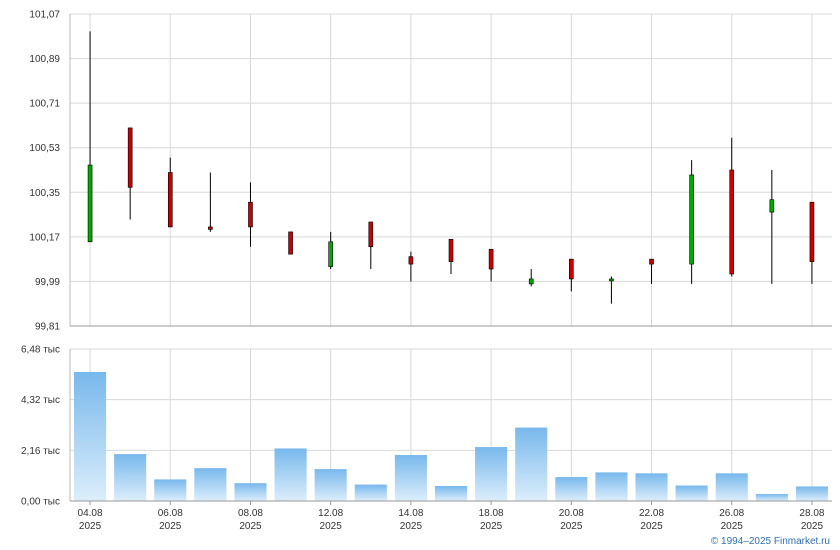 The height and width of the screenshot is (550, 840). What do you see at coordinates (44, 104) in the screenshot?
I see `price-ytick-label: 100,71` at bounding box center [44, 104].